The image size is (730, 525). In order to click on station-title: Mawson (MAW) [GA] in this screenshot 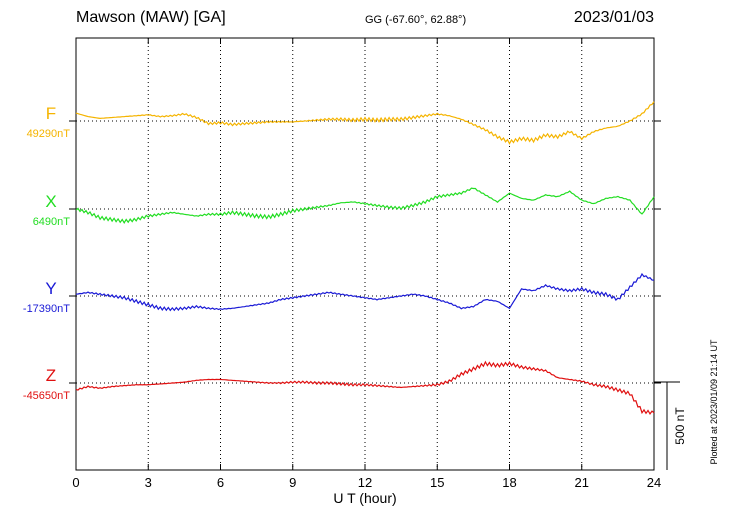, I will do `click(151, 17)`.